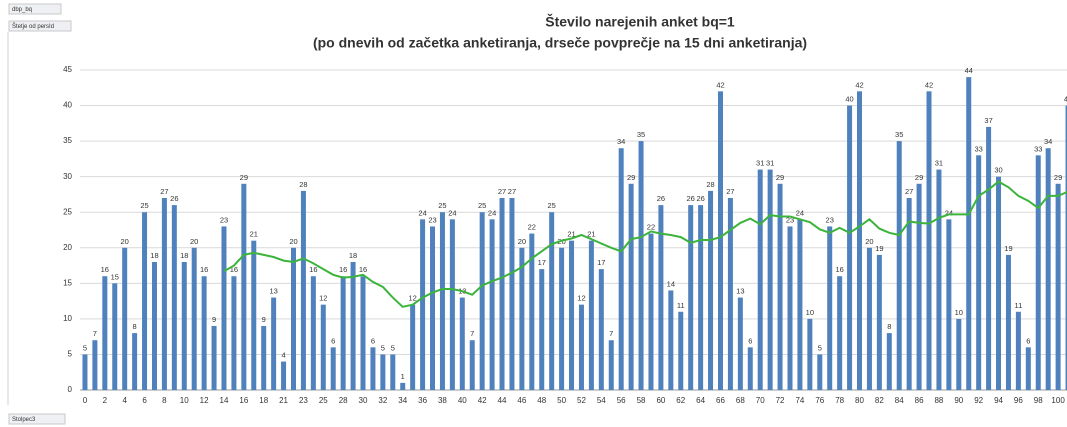 This screenshot has width=1067, height=427. I want to click on x-tick-label: 32, so click(382, 400).